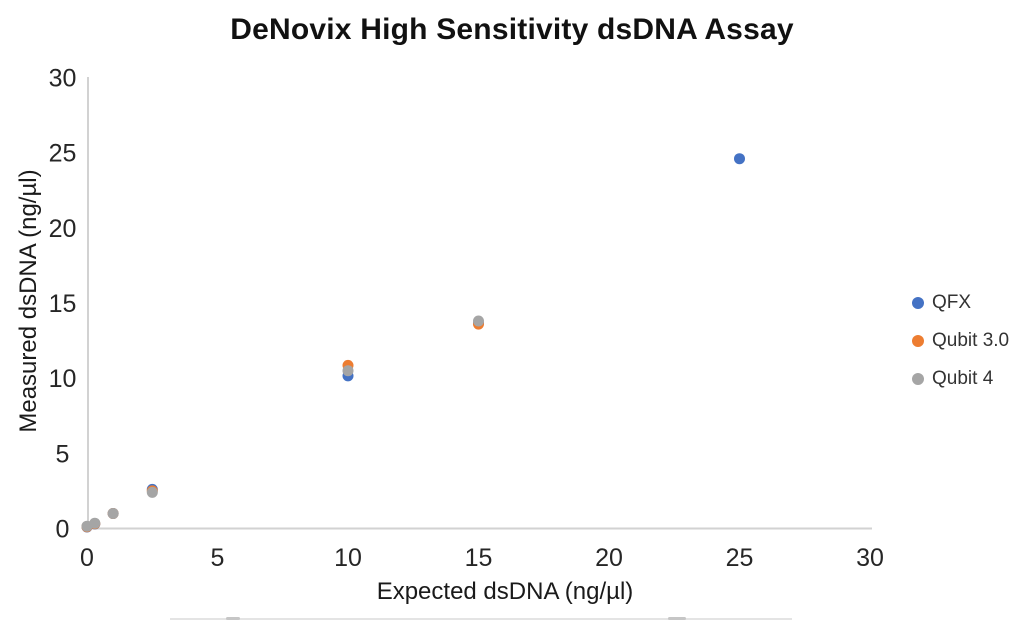  What do you see at coordinates (63, 379) in the screenshot?
I see `y-tick-label: 10` at bounding box center [63, 379].